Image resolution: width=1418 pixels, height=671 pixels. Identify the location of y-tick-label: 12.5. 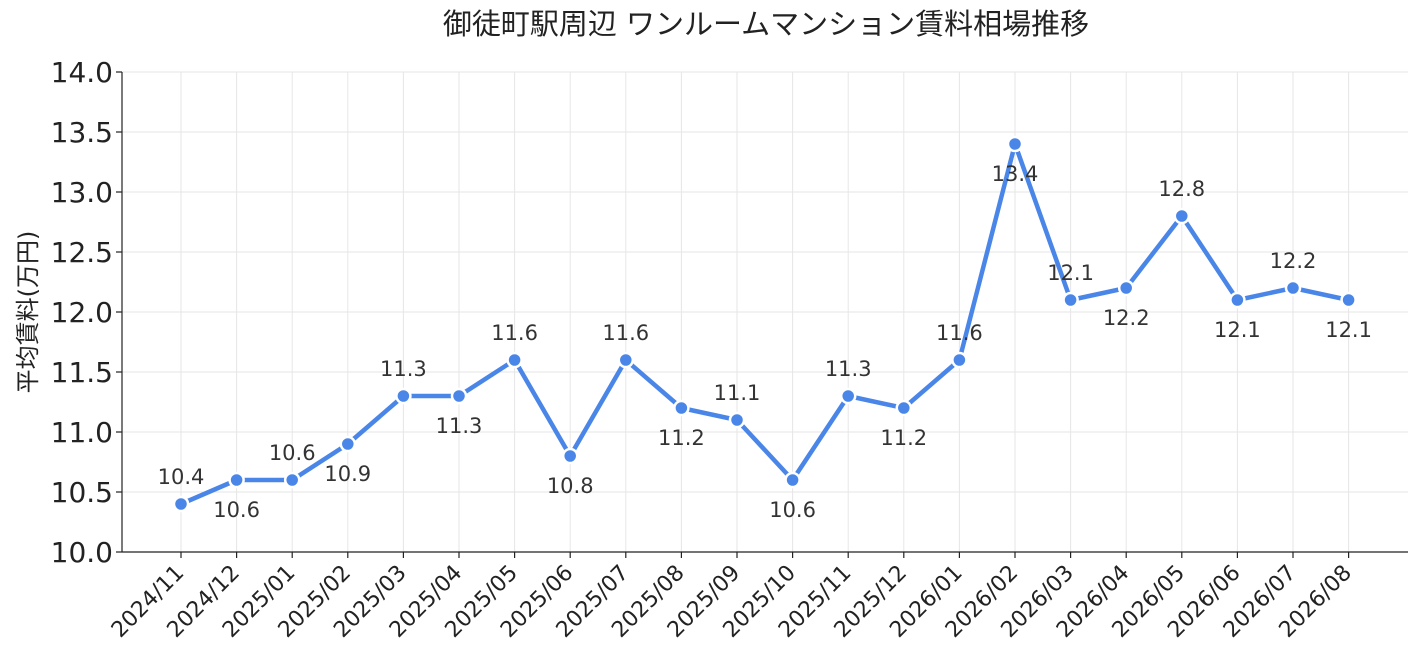
(82, 252).